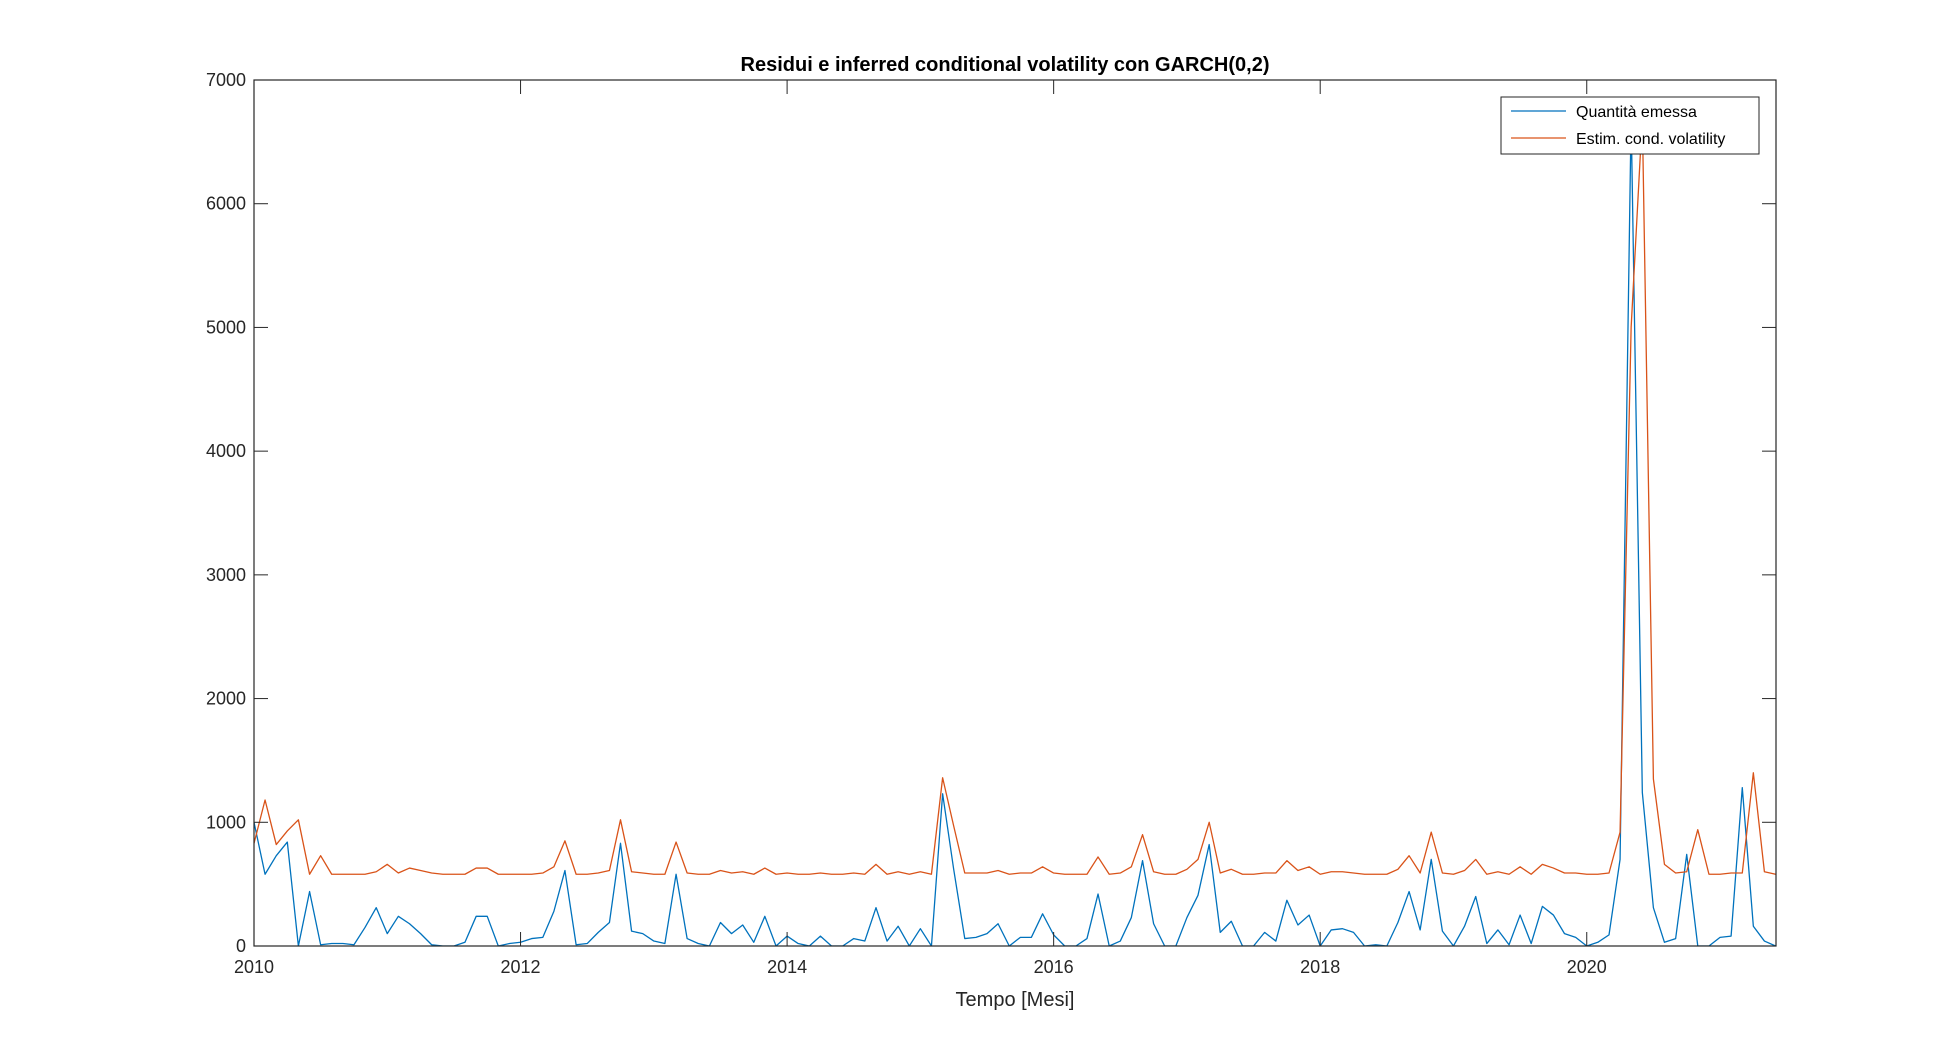  What do you see at coordinates (1636, 112) in the screenshot?
I see `legend-label-quantita-emessa: Quantità emessa` at bounding box center [1636, 112].